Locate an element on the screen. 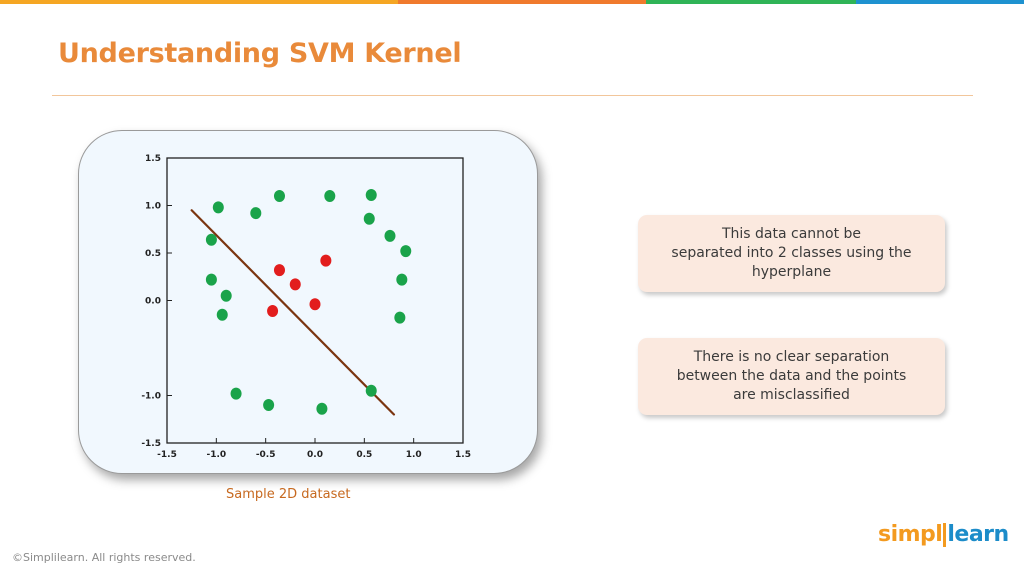  logo-text-right: learn is located at coordinates (978, 534).